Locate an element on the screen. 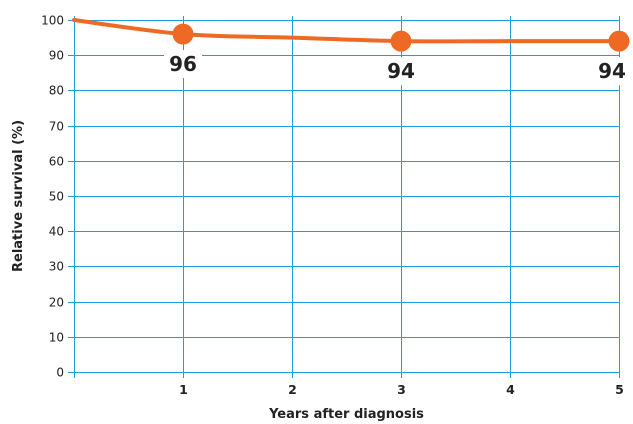  x-tick-label: 3 is located at coordinates (401, 389).